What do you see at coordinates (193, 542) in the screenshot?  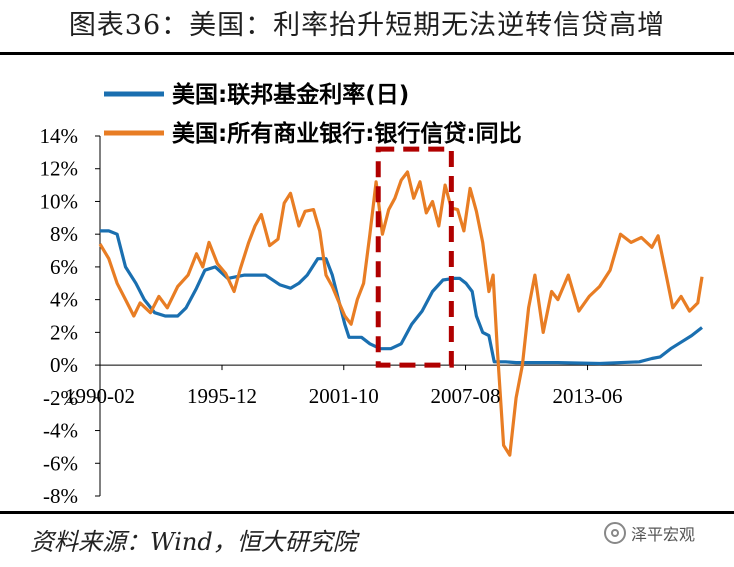 I see `source-note: 资料来源：Wind，恒大研究院` at bounding box center [193, 542].